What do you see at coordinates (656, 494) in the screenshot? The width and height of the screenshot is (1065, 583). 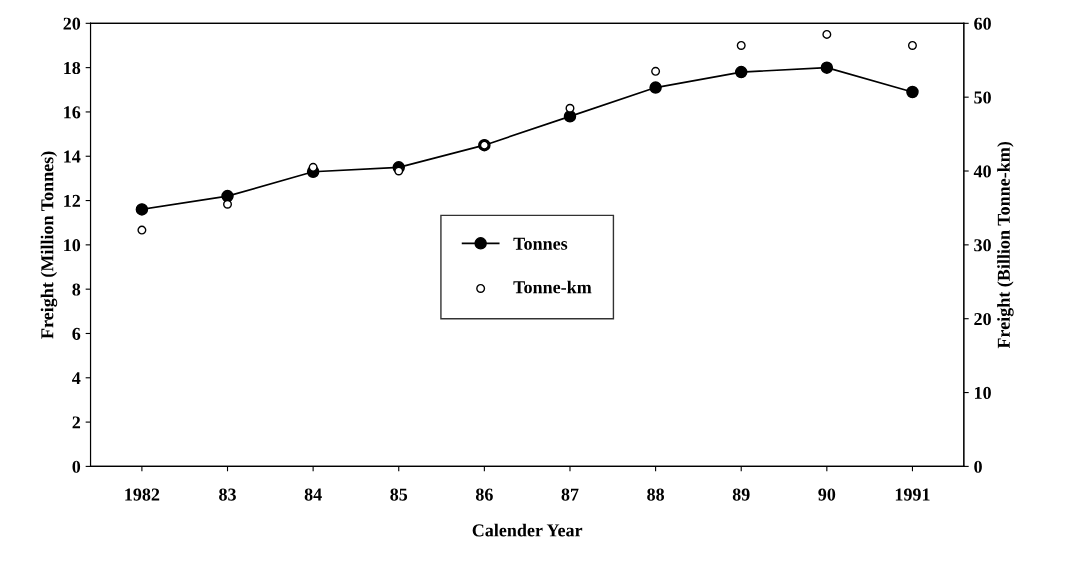 I see `x-tick-label: 88` at bounding box center [656, 494].